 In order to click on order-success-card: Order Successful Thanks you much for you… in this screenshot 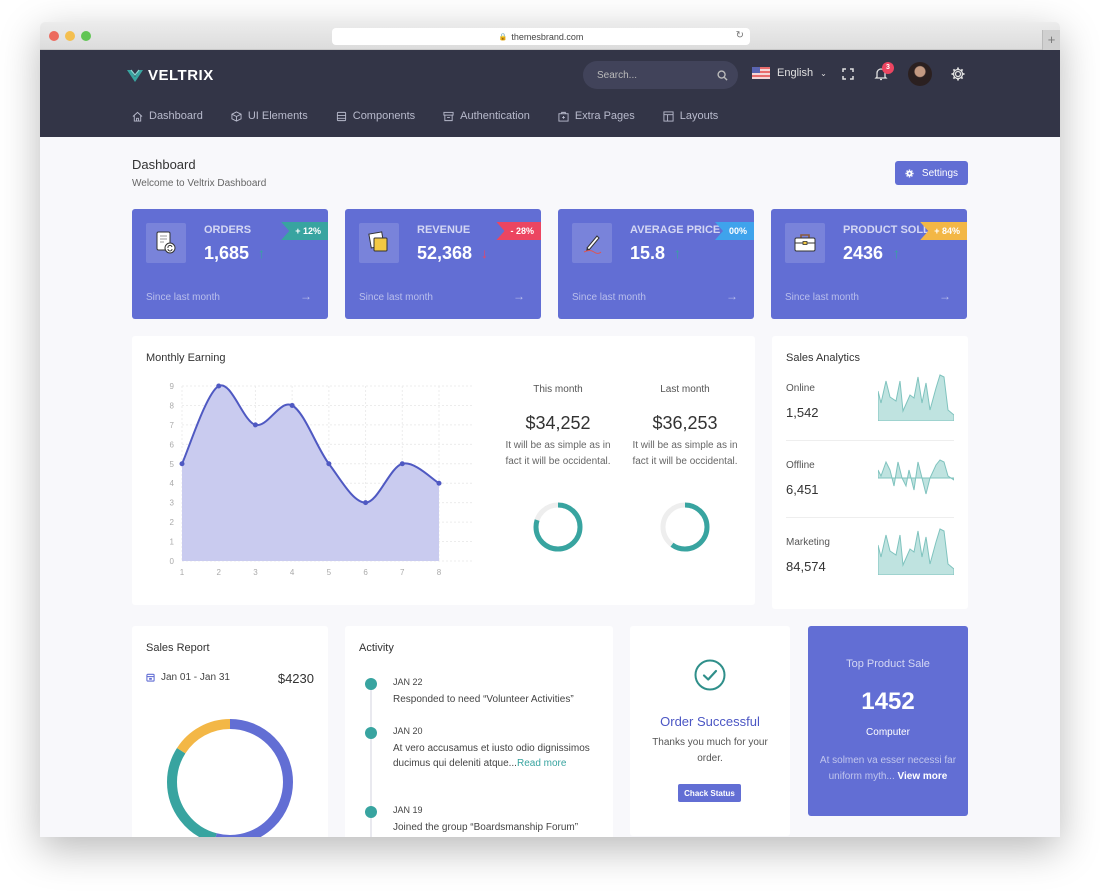, I will do `click(710, 731)`.